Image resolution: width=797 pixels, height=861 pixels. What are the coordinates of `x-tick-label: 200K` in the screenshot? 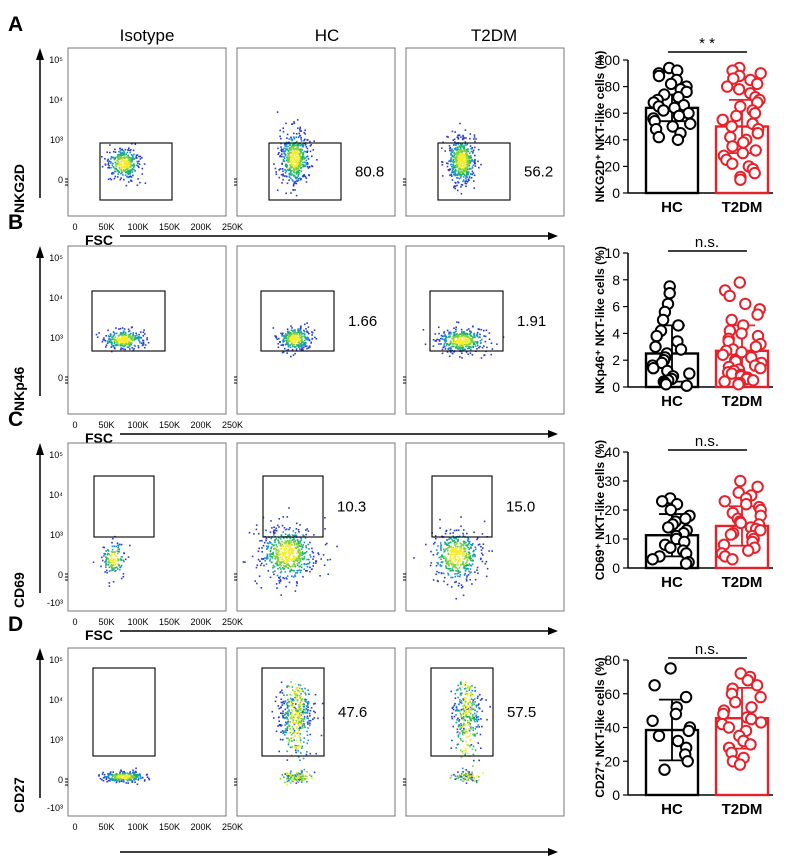 It's located at (200, 425).